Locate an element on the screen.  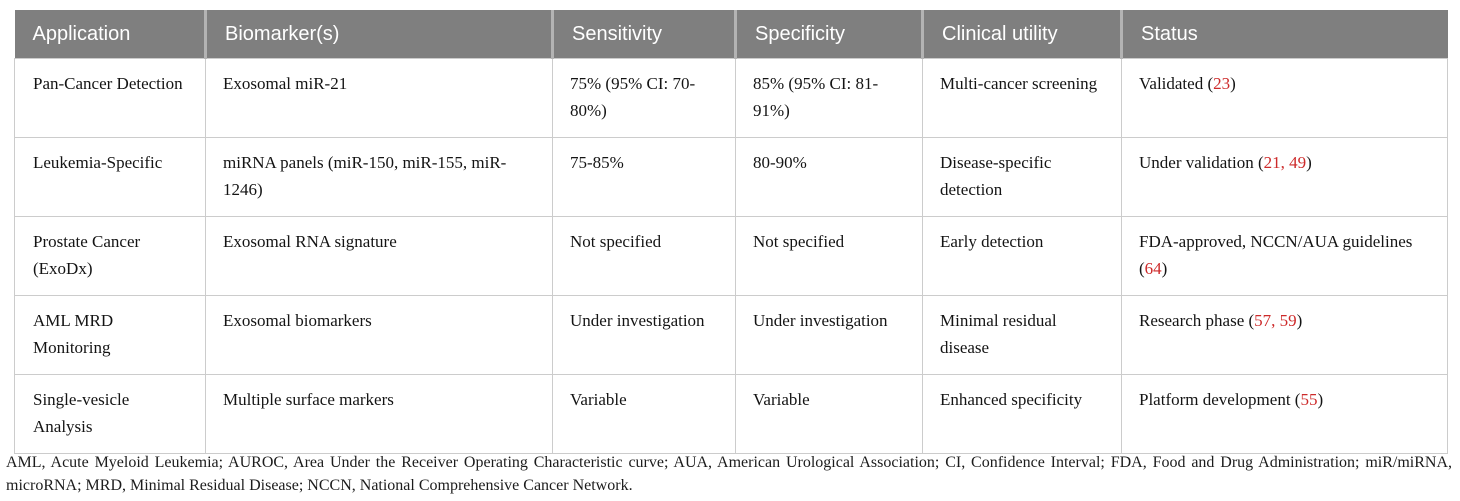
clinical-utility-cell: Disease-specific detection is located at coordinates (1022, 177).